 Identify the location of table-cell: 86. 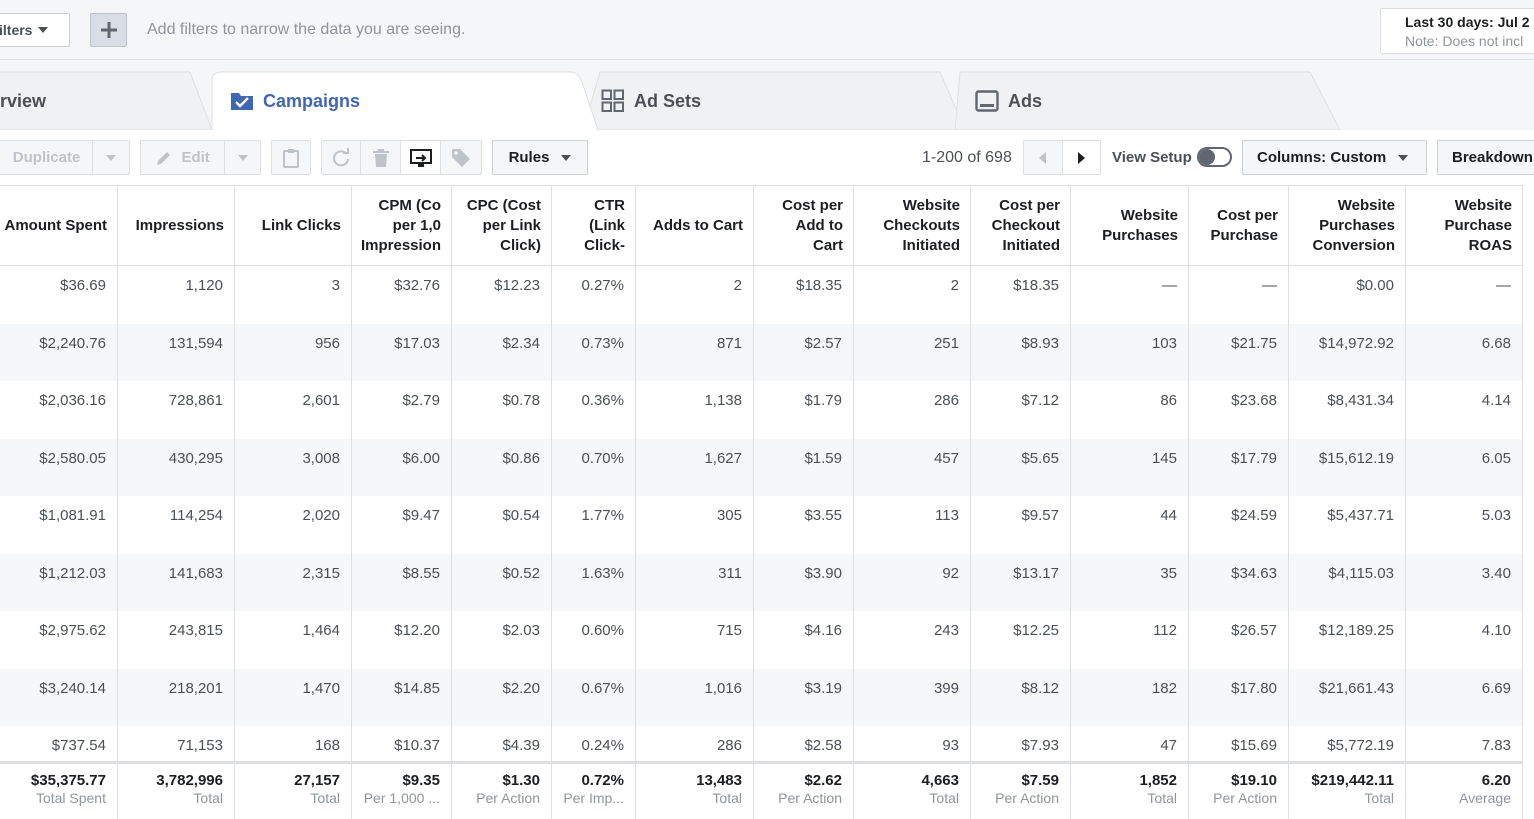
(1168, 400).